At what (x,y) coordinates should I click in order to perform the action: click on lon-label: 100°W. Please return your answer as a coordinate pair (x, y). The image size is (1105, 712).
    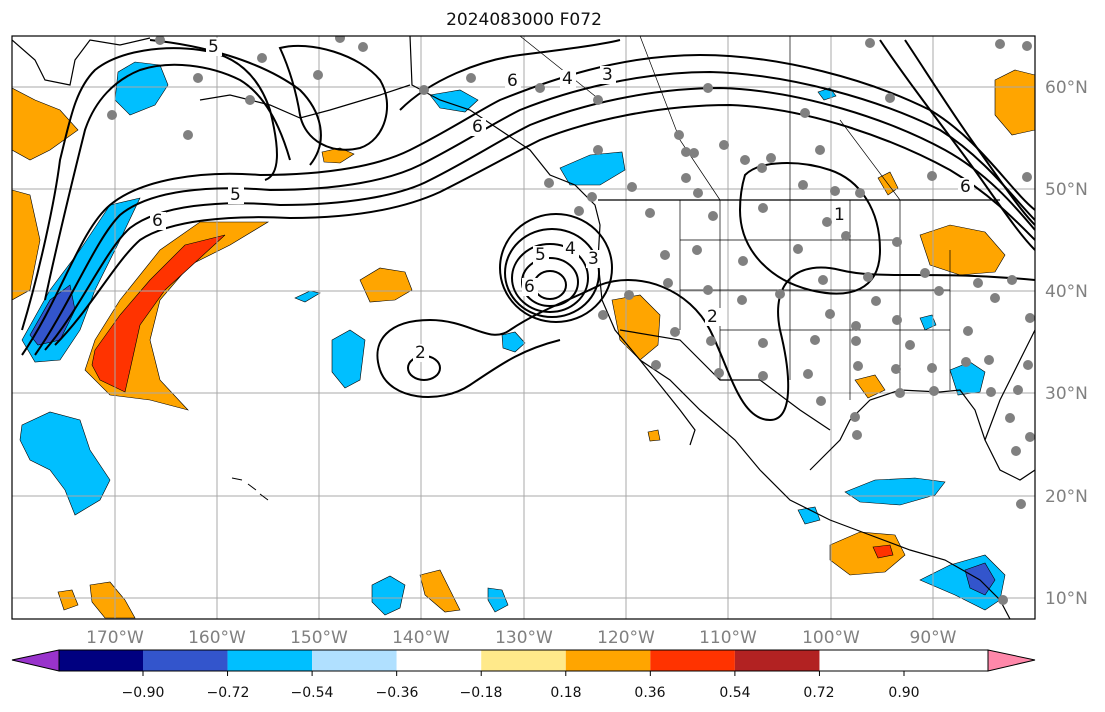
    Looking at the image, I should click on (831, 638).